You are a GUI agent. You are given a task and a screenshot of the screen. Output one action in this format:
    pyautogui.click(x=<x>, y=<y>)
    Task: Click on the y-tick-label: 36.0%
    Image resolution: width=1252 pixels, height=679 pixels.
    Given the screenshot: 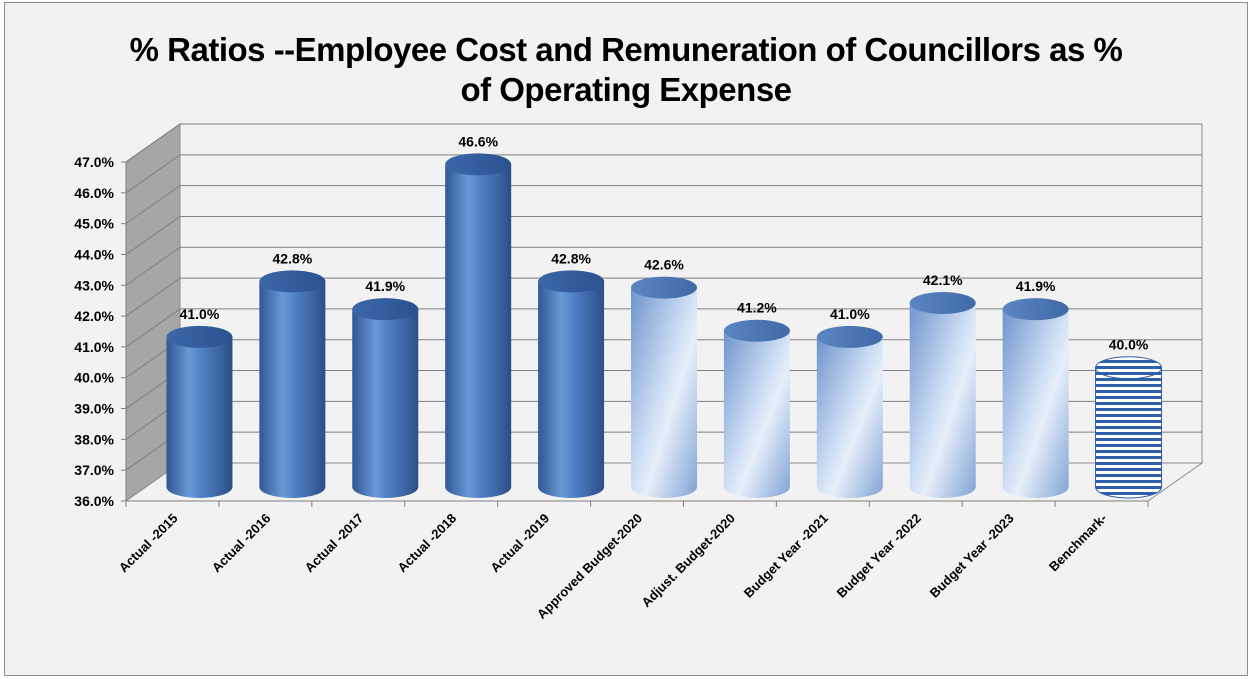 What is the action you would take?
    pyautogui.click(x=94, y=501)
    